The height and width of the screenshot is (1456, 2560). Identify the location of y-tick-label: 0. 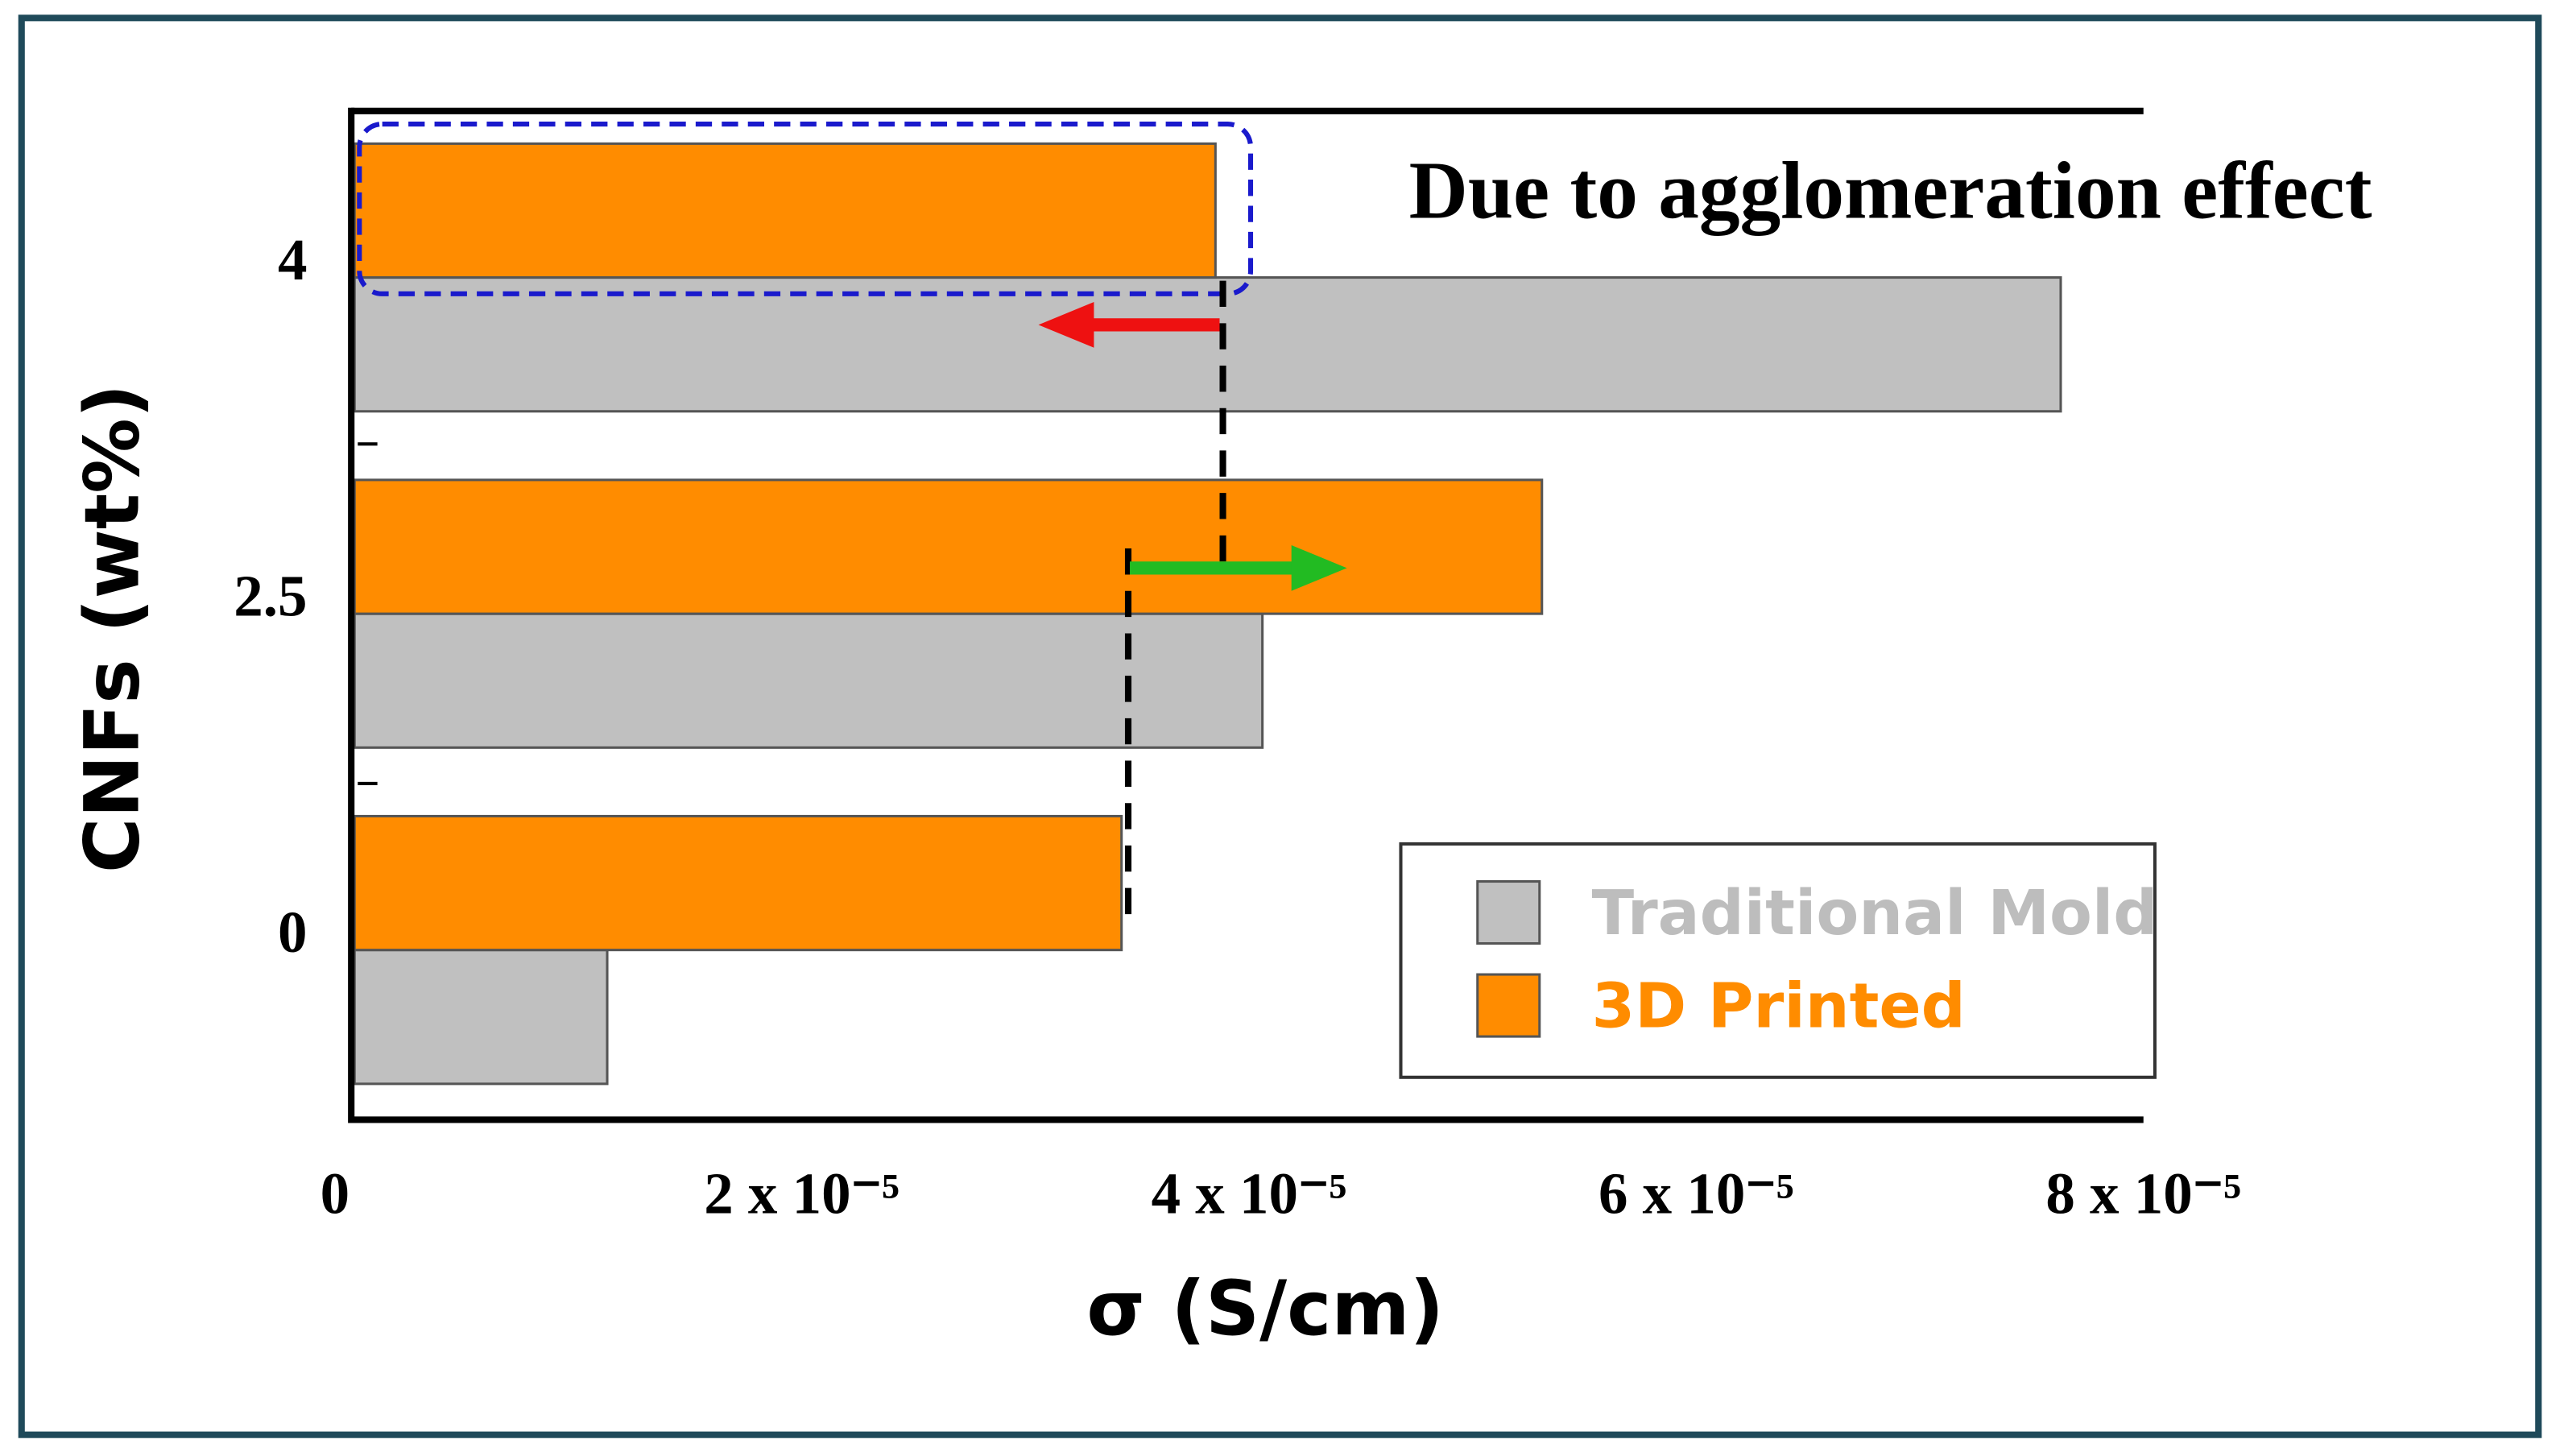
(292, 932).